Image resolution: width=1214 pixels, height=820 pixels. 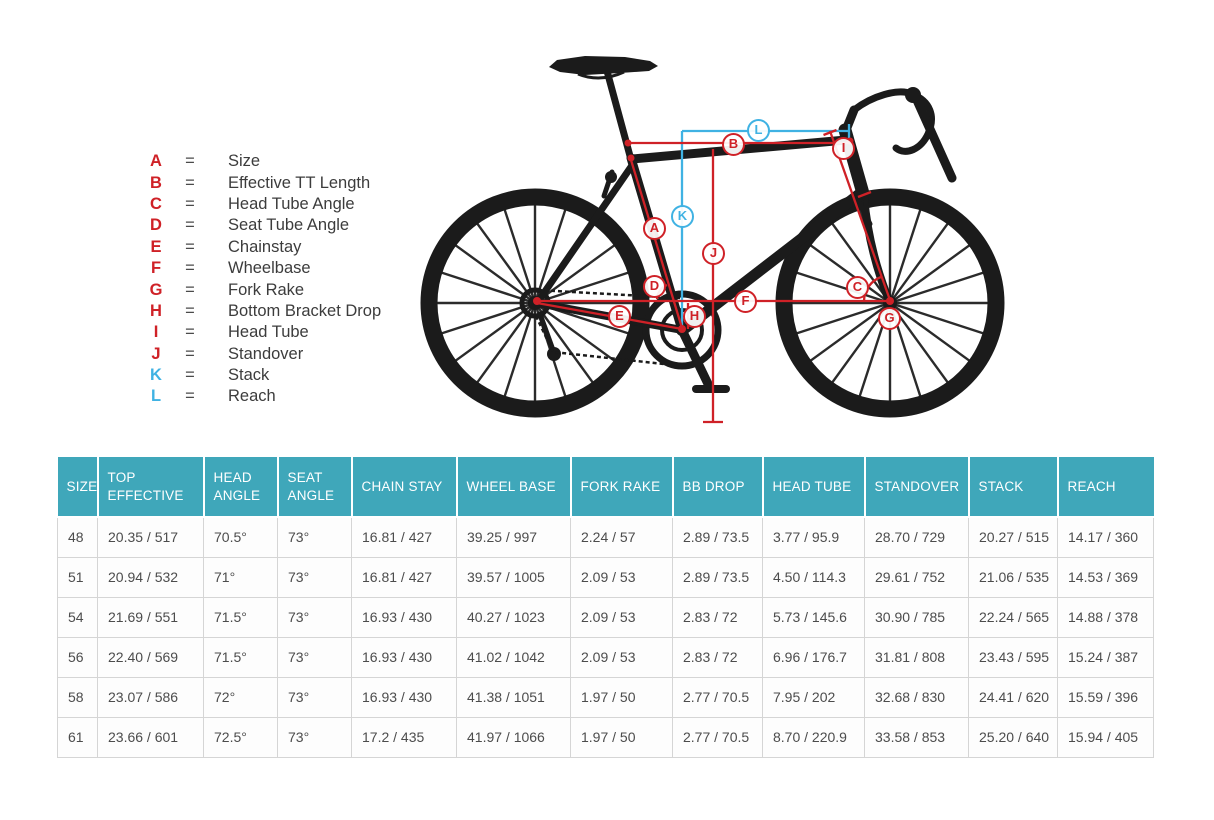 What do you see at coordinates (151, 487) in the screenshot?
I see `column-header: TOP EFFECTIVE` at bounding box center [151, 487].